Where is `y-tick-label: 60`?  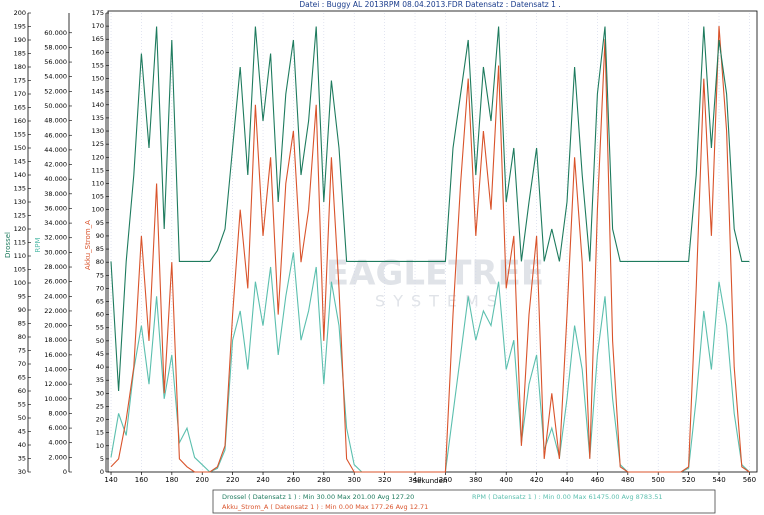
y-tick-label: 60 is located at coordinates (22, 391).